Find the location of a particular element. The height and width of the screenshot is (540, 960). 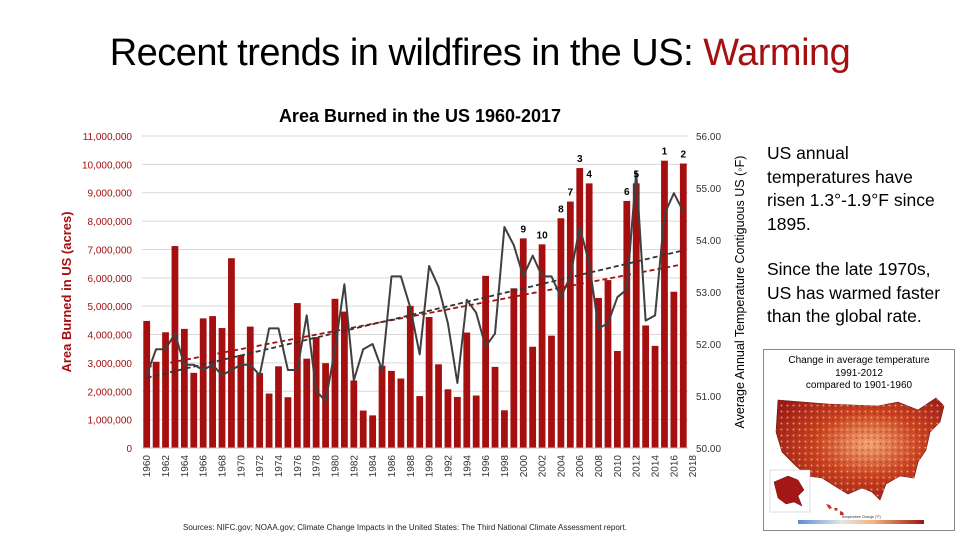

rank-label: 5 is located at coordinates (636, 174).